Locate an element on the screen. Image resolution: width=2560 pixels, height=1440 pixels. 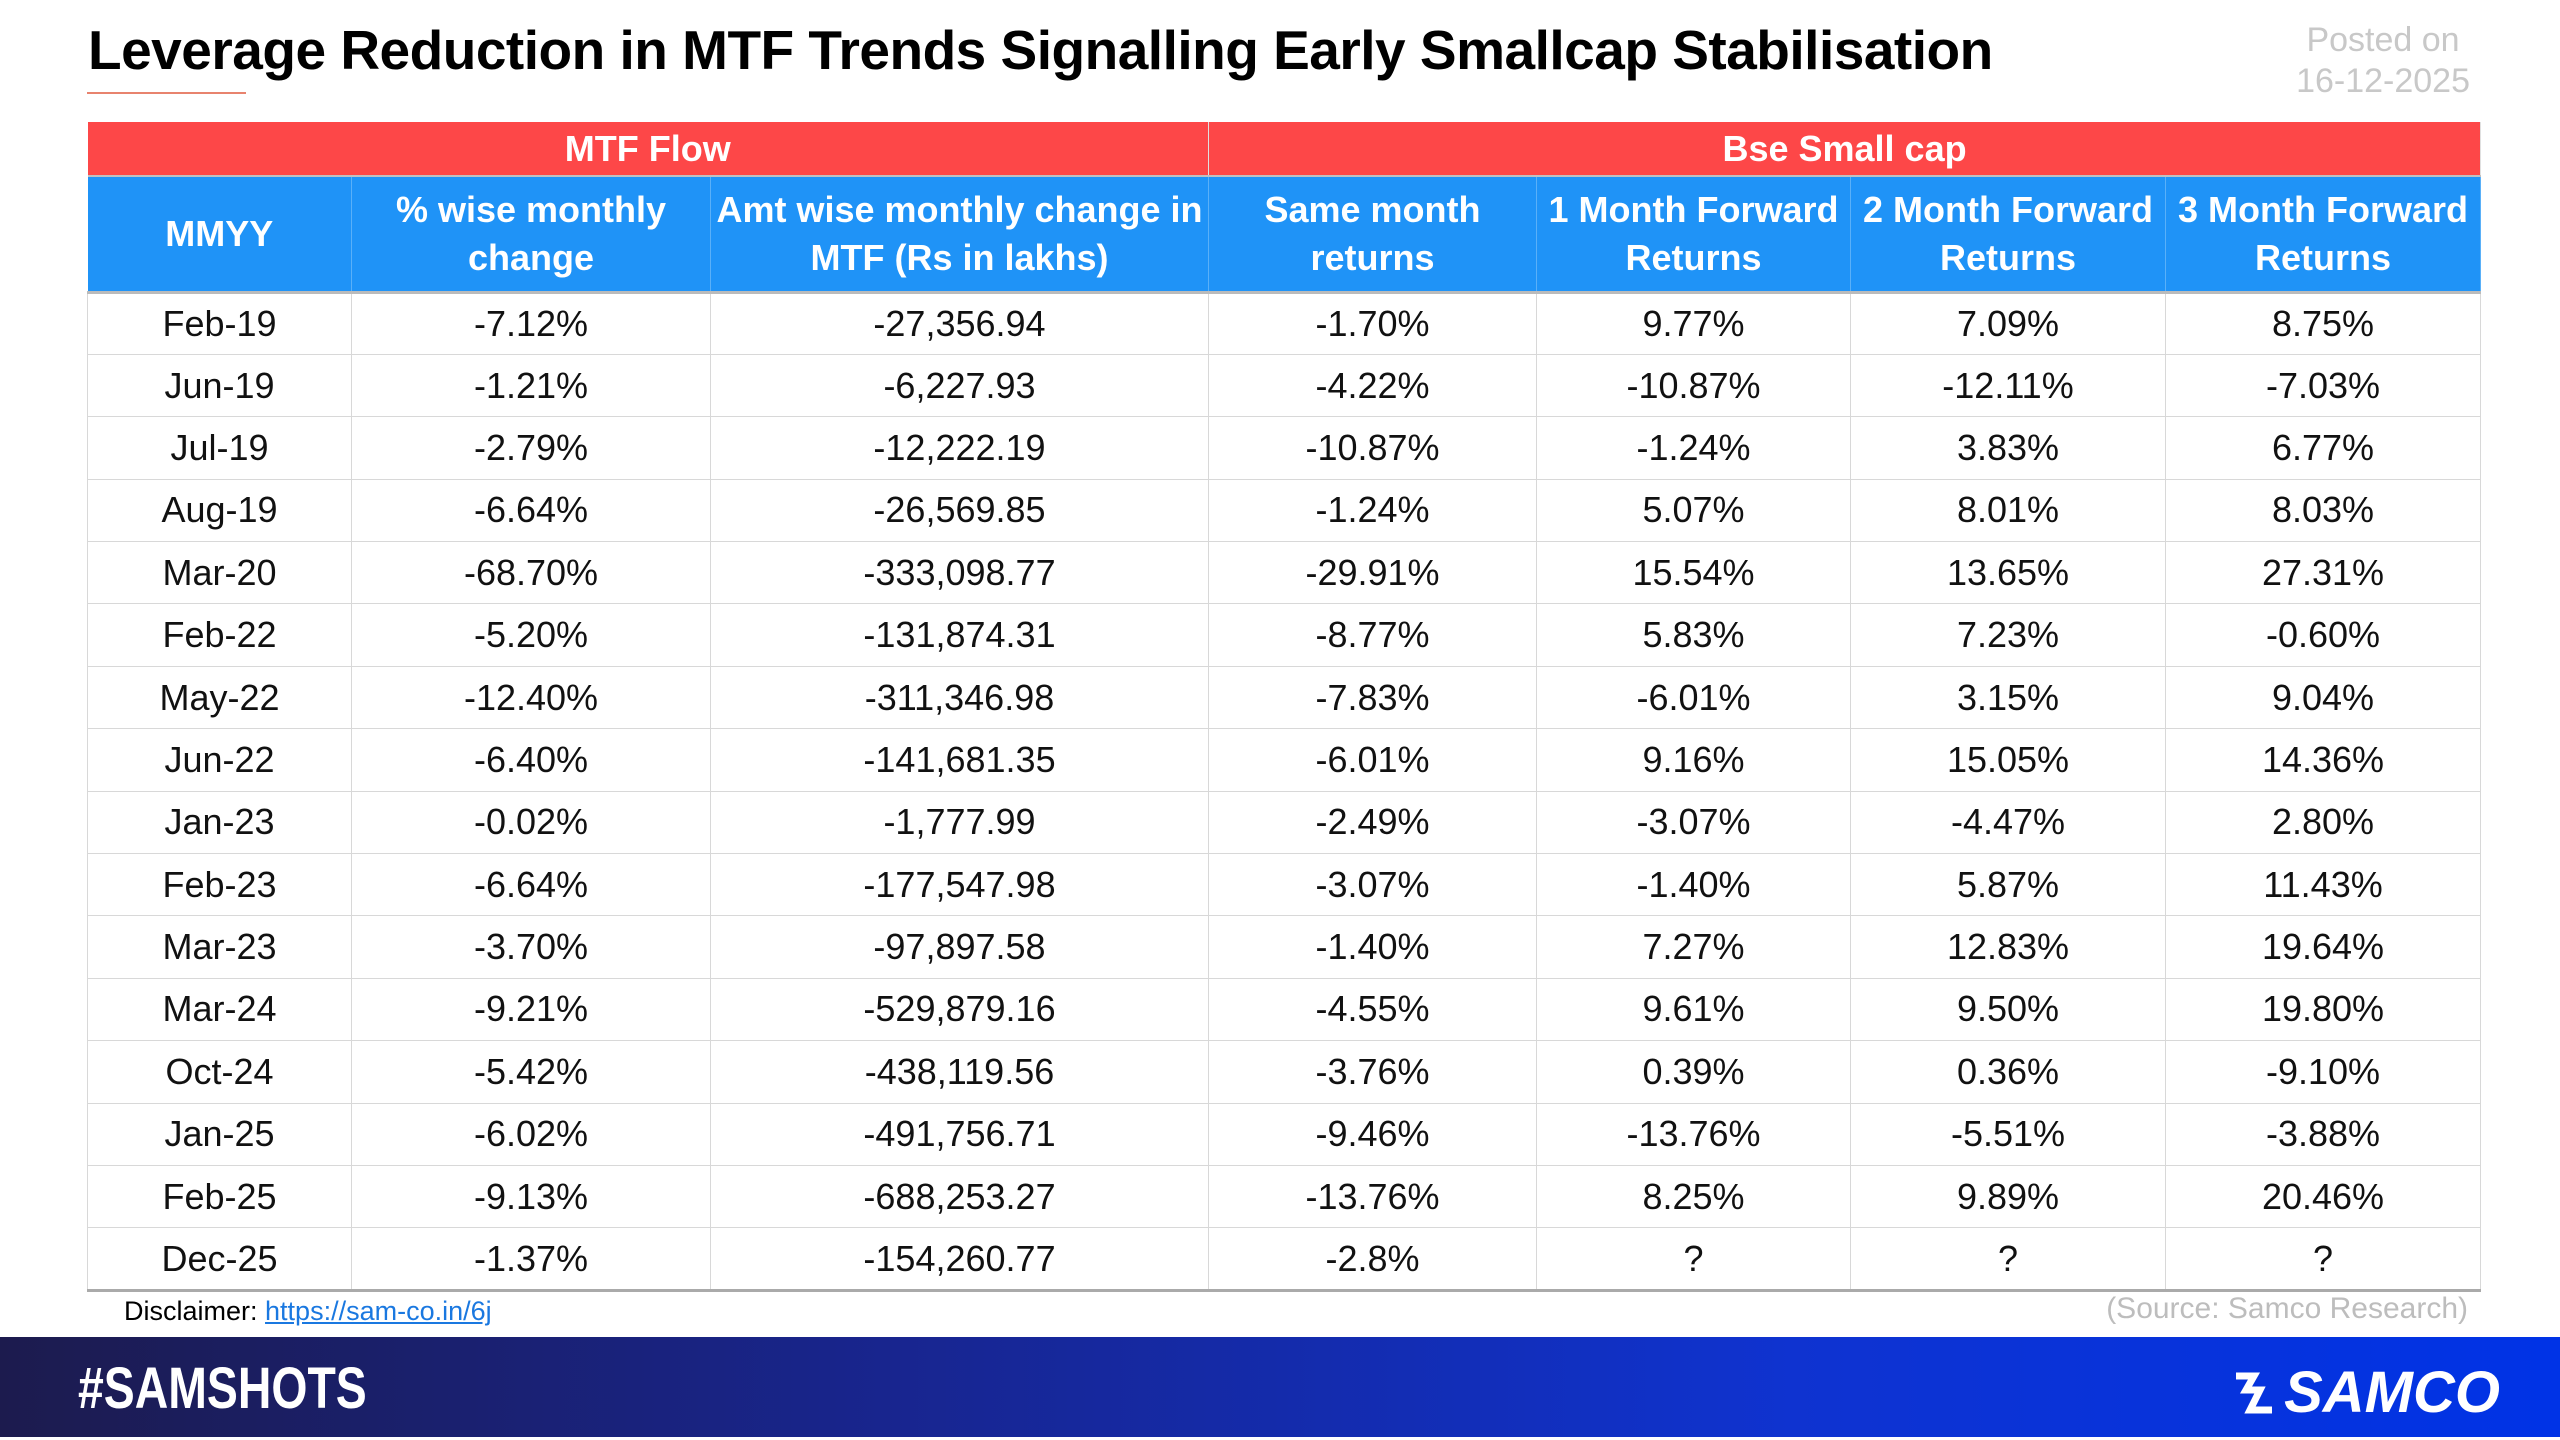
table-cell: -9.46% is located at coordinates (1373, 1134).